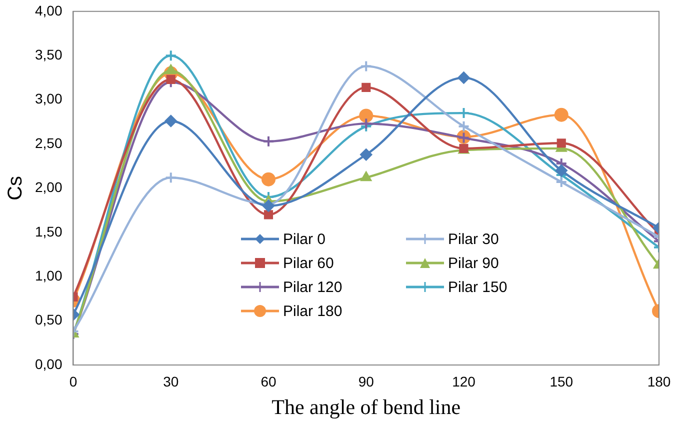  I want to click on y-tick-label: 2,00, so click(48, 187).